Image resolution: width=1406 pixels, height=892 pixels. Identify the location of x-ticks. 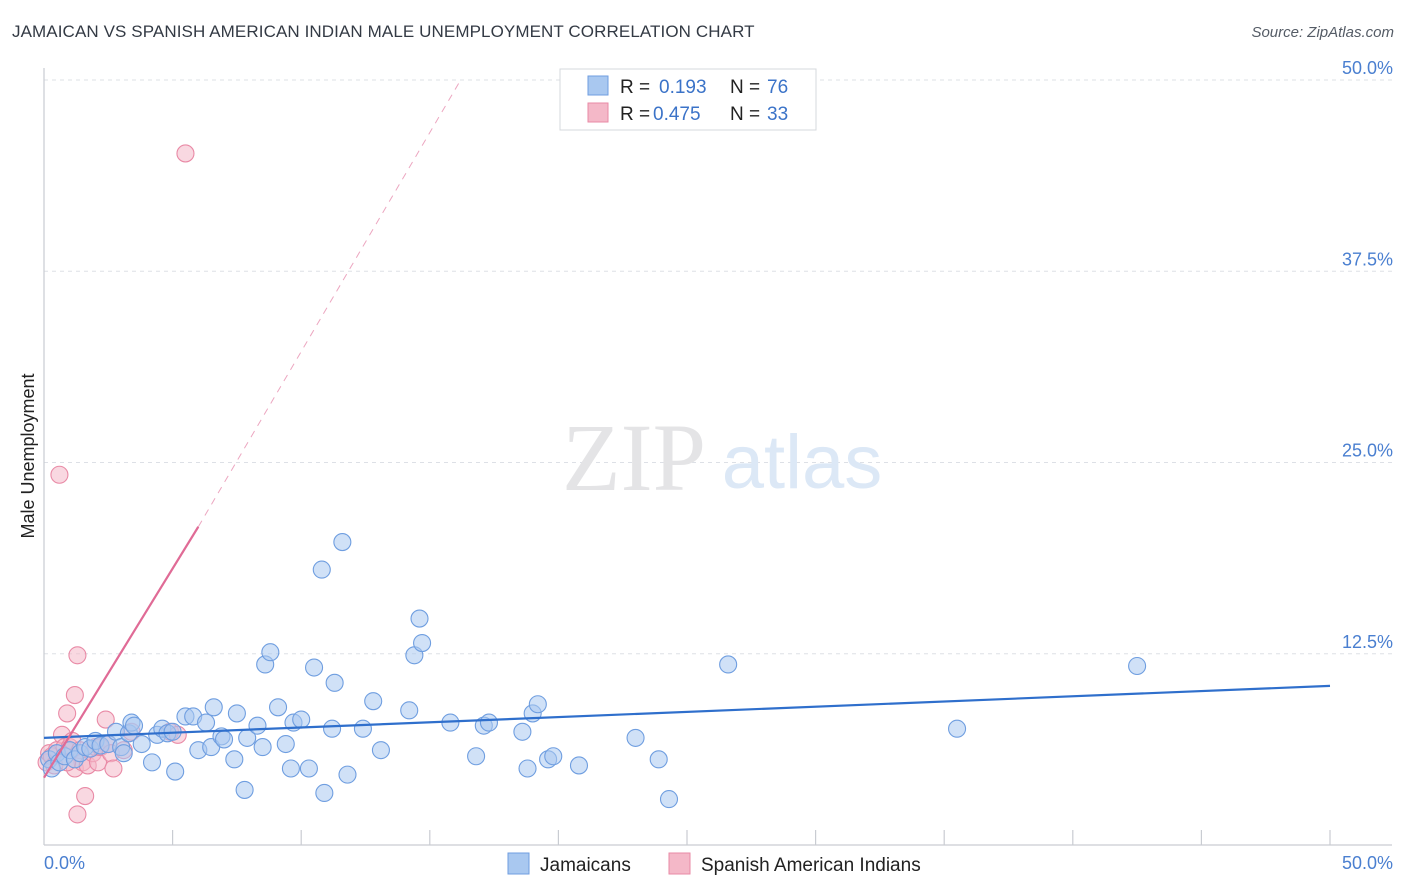
(751, 837).